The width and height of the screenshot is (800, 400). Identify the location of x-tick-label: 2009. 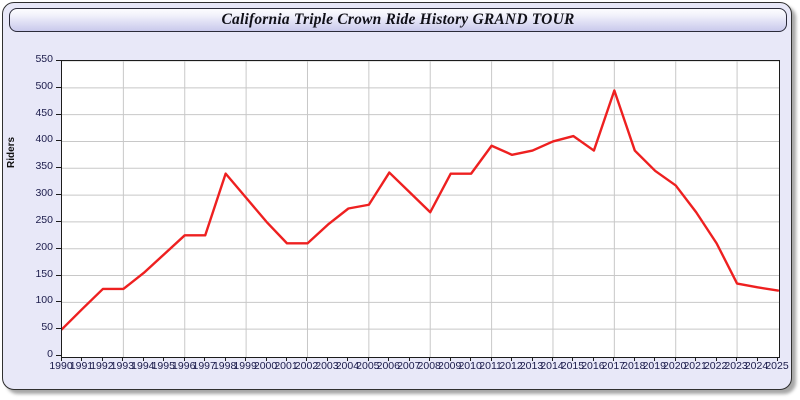
(449, 366).